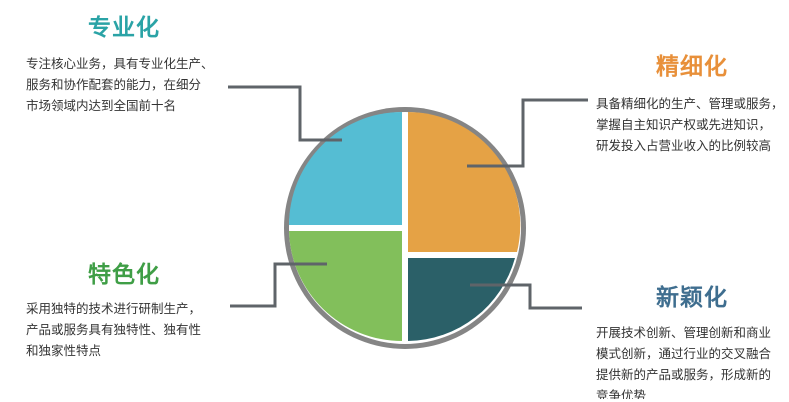 This screenshot has height=402, width=789. Describe the element at coordinates (285, 113) in the screenshot. I see `connector-top-left` at that location.